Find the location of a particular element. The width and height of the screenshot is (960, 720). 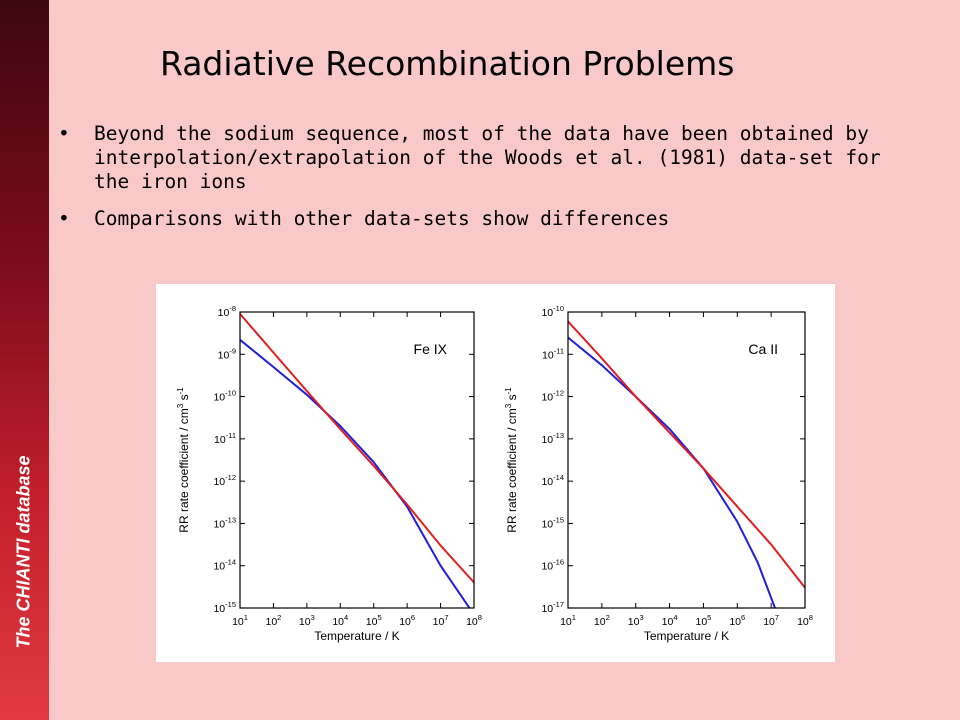

y-tick-label: 10⁻¹⁶ is located at coordinates (552, 565).